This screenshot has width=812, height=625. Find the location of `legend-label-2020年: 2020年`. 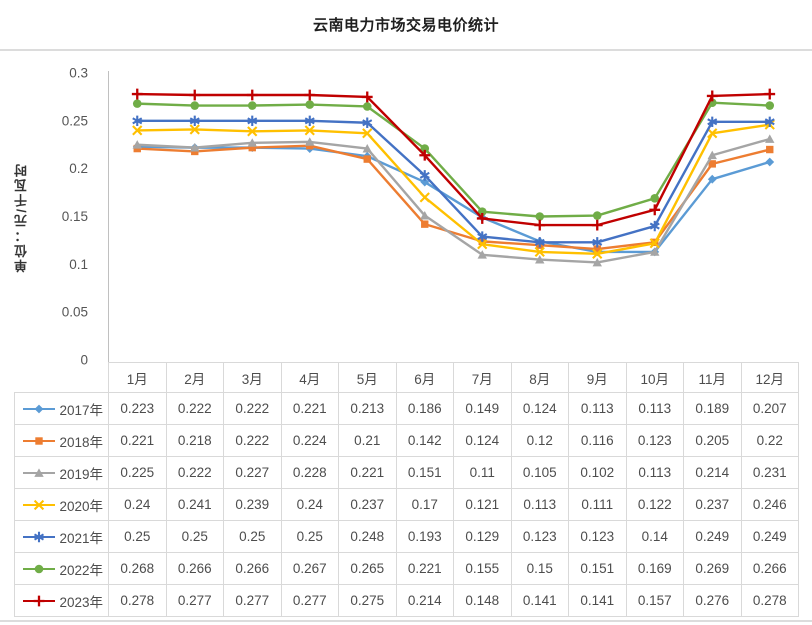

legend-label-2020年: 2020年 is located at coordinates (81, 506).